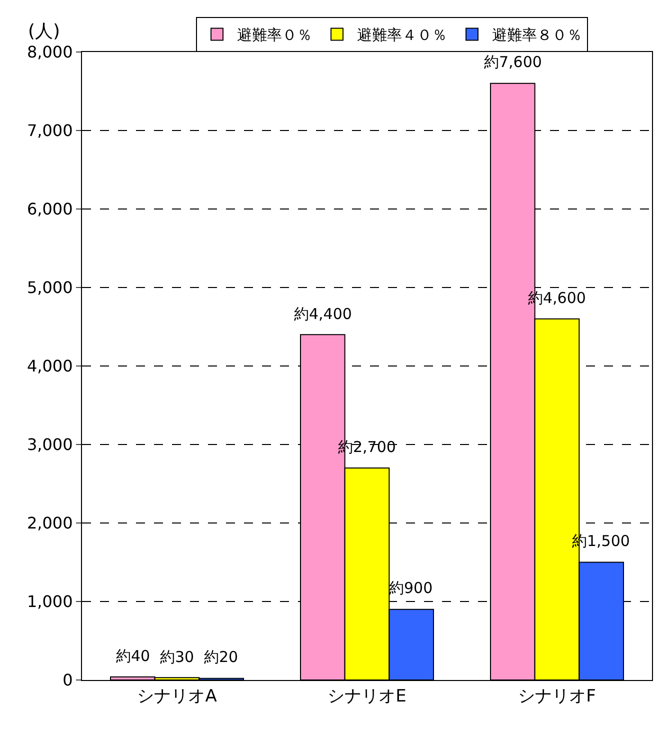 This screenshot has width=660, height=736. Describe the element at coordinates (367, 696) in the screenshot. I see `x-tick-label: シナリオE` at that location.